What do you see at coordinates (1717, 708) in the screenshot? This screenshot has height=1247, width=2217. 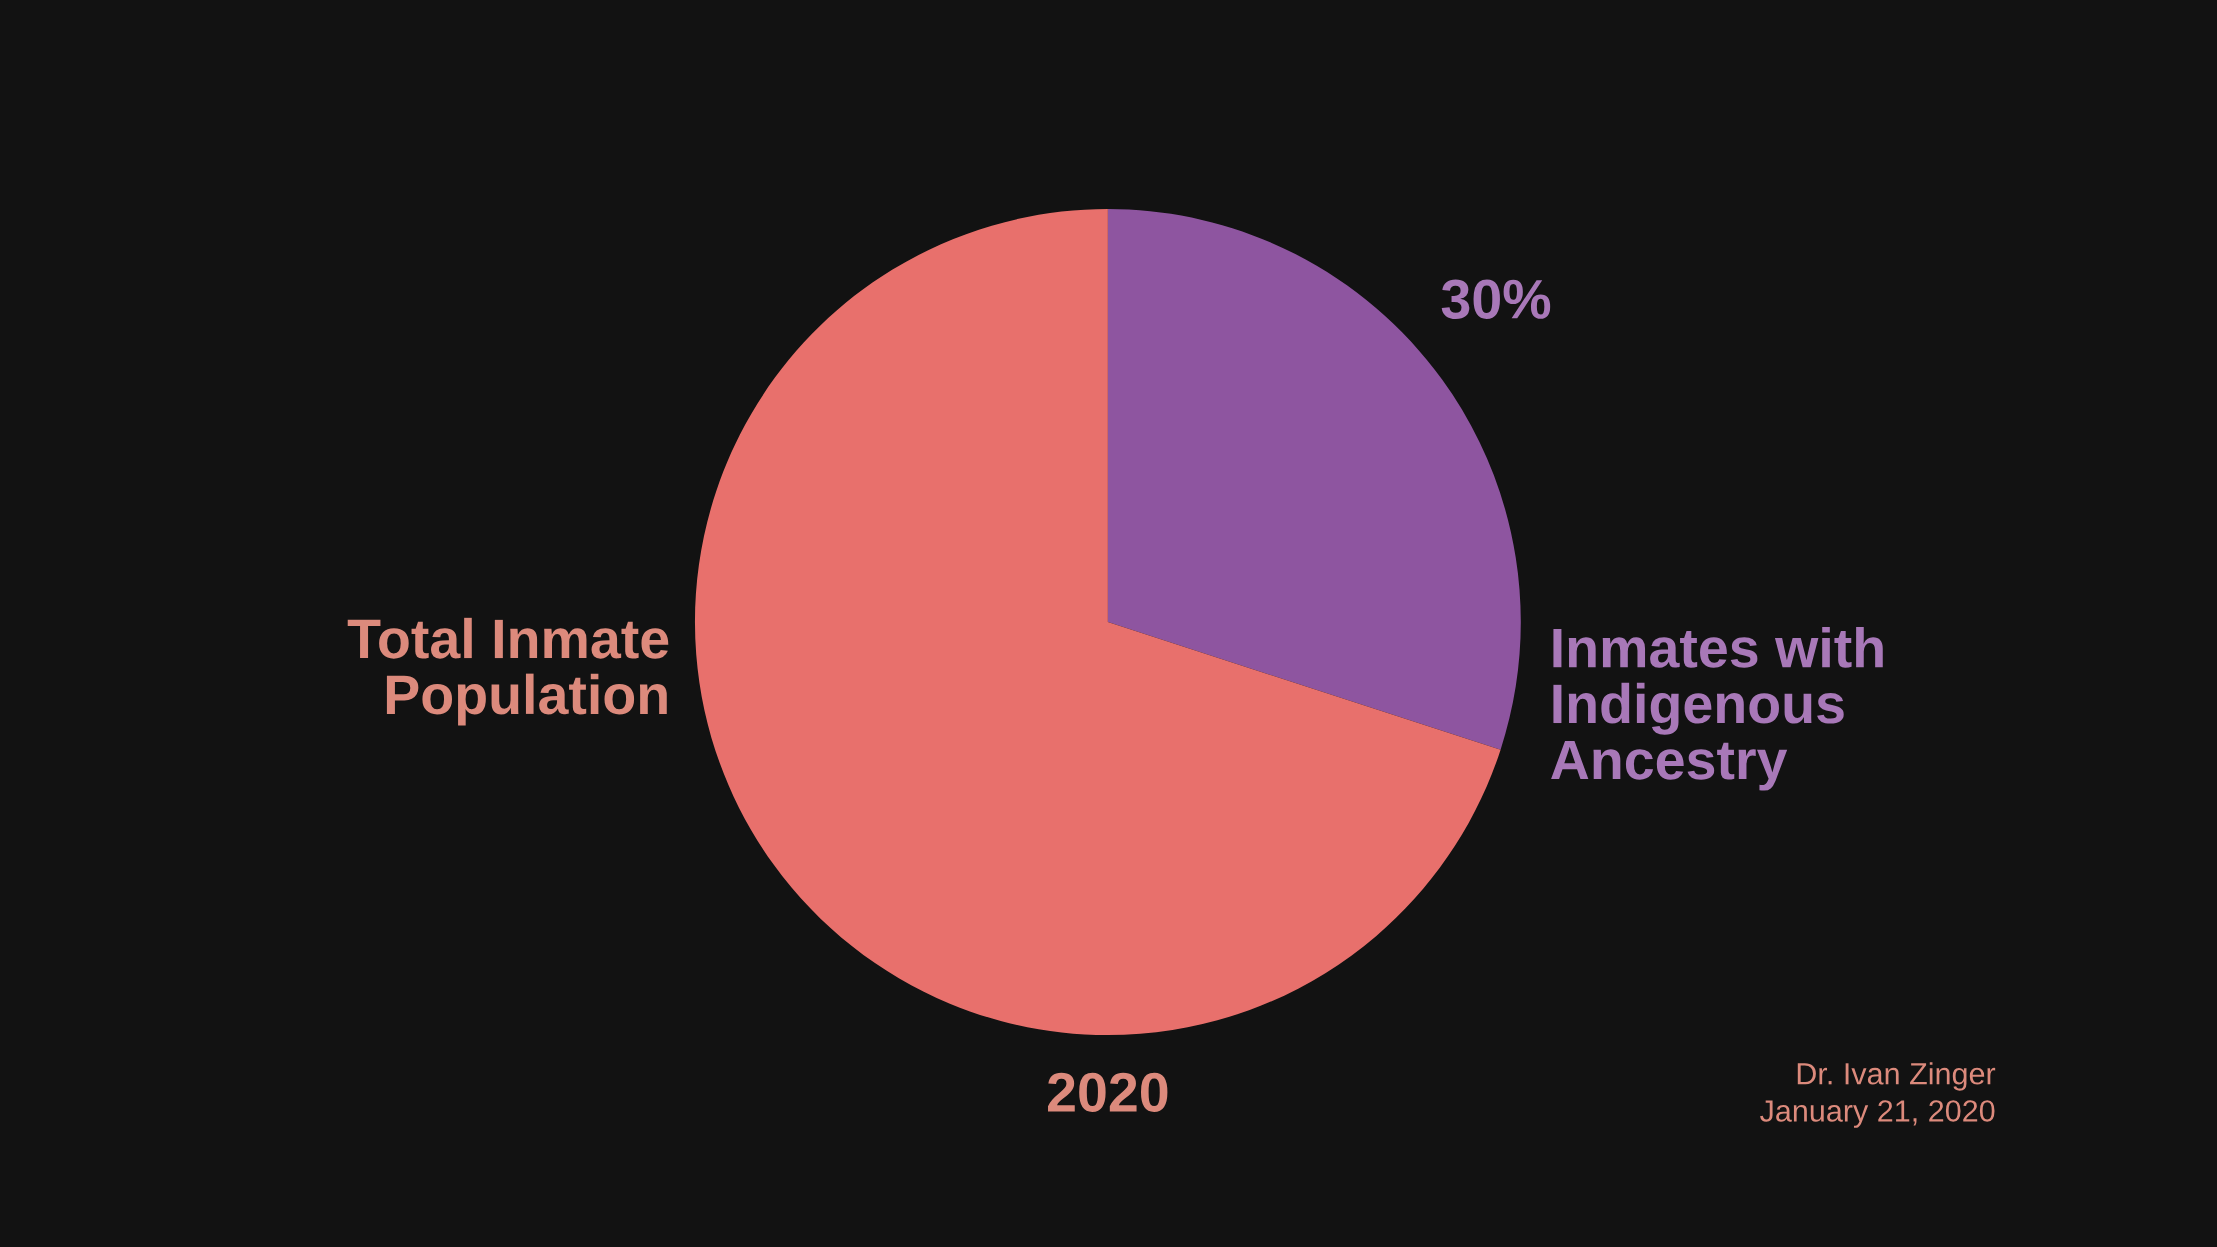 I see `slice-label: Inmates with Indigenous Ancestry` at bounding box center [1717, 708].